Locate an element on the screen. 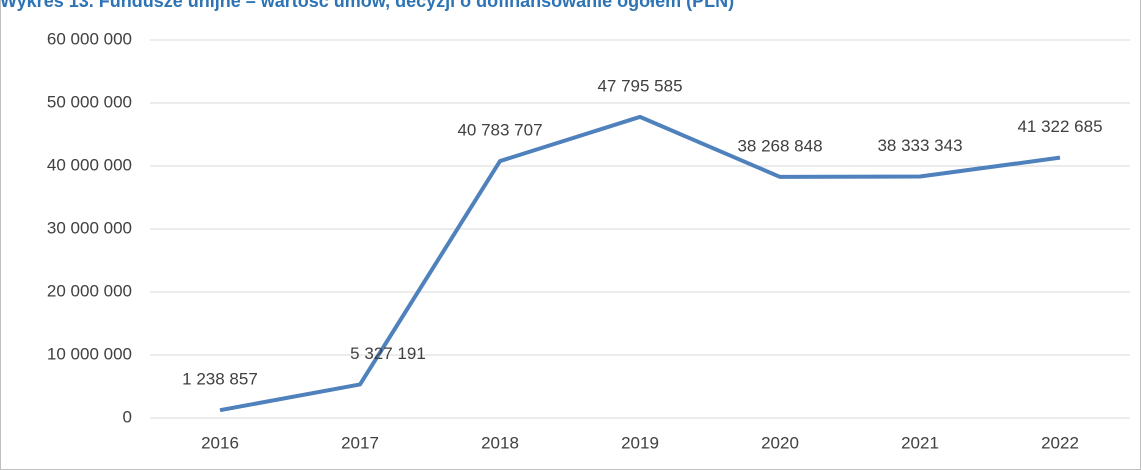 This screenshot has height=470, width=1141. data-label: 41 322 685 is located at coordinates (1059, 126).